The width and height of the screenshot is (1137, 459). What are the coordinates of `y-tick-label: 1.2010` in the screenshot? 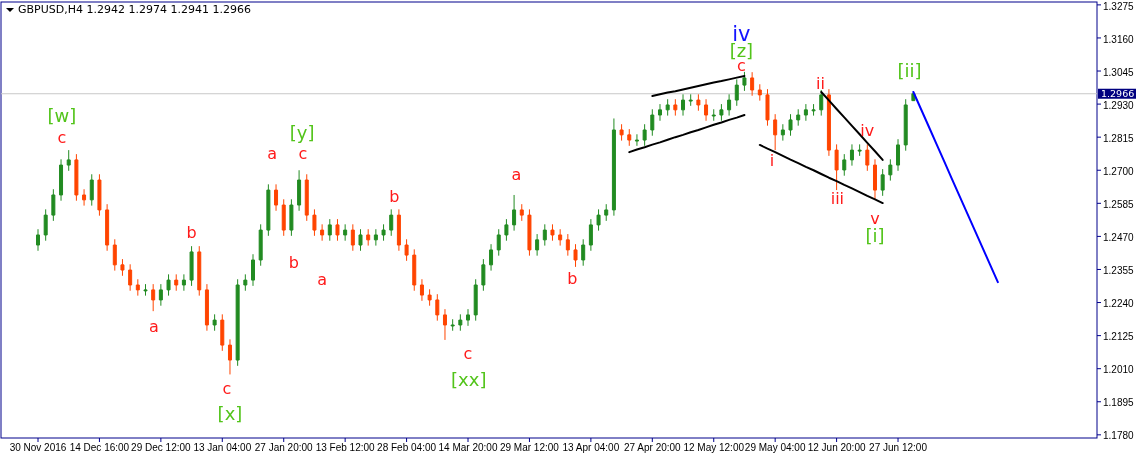 It's located at (1119, 370).